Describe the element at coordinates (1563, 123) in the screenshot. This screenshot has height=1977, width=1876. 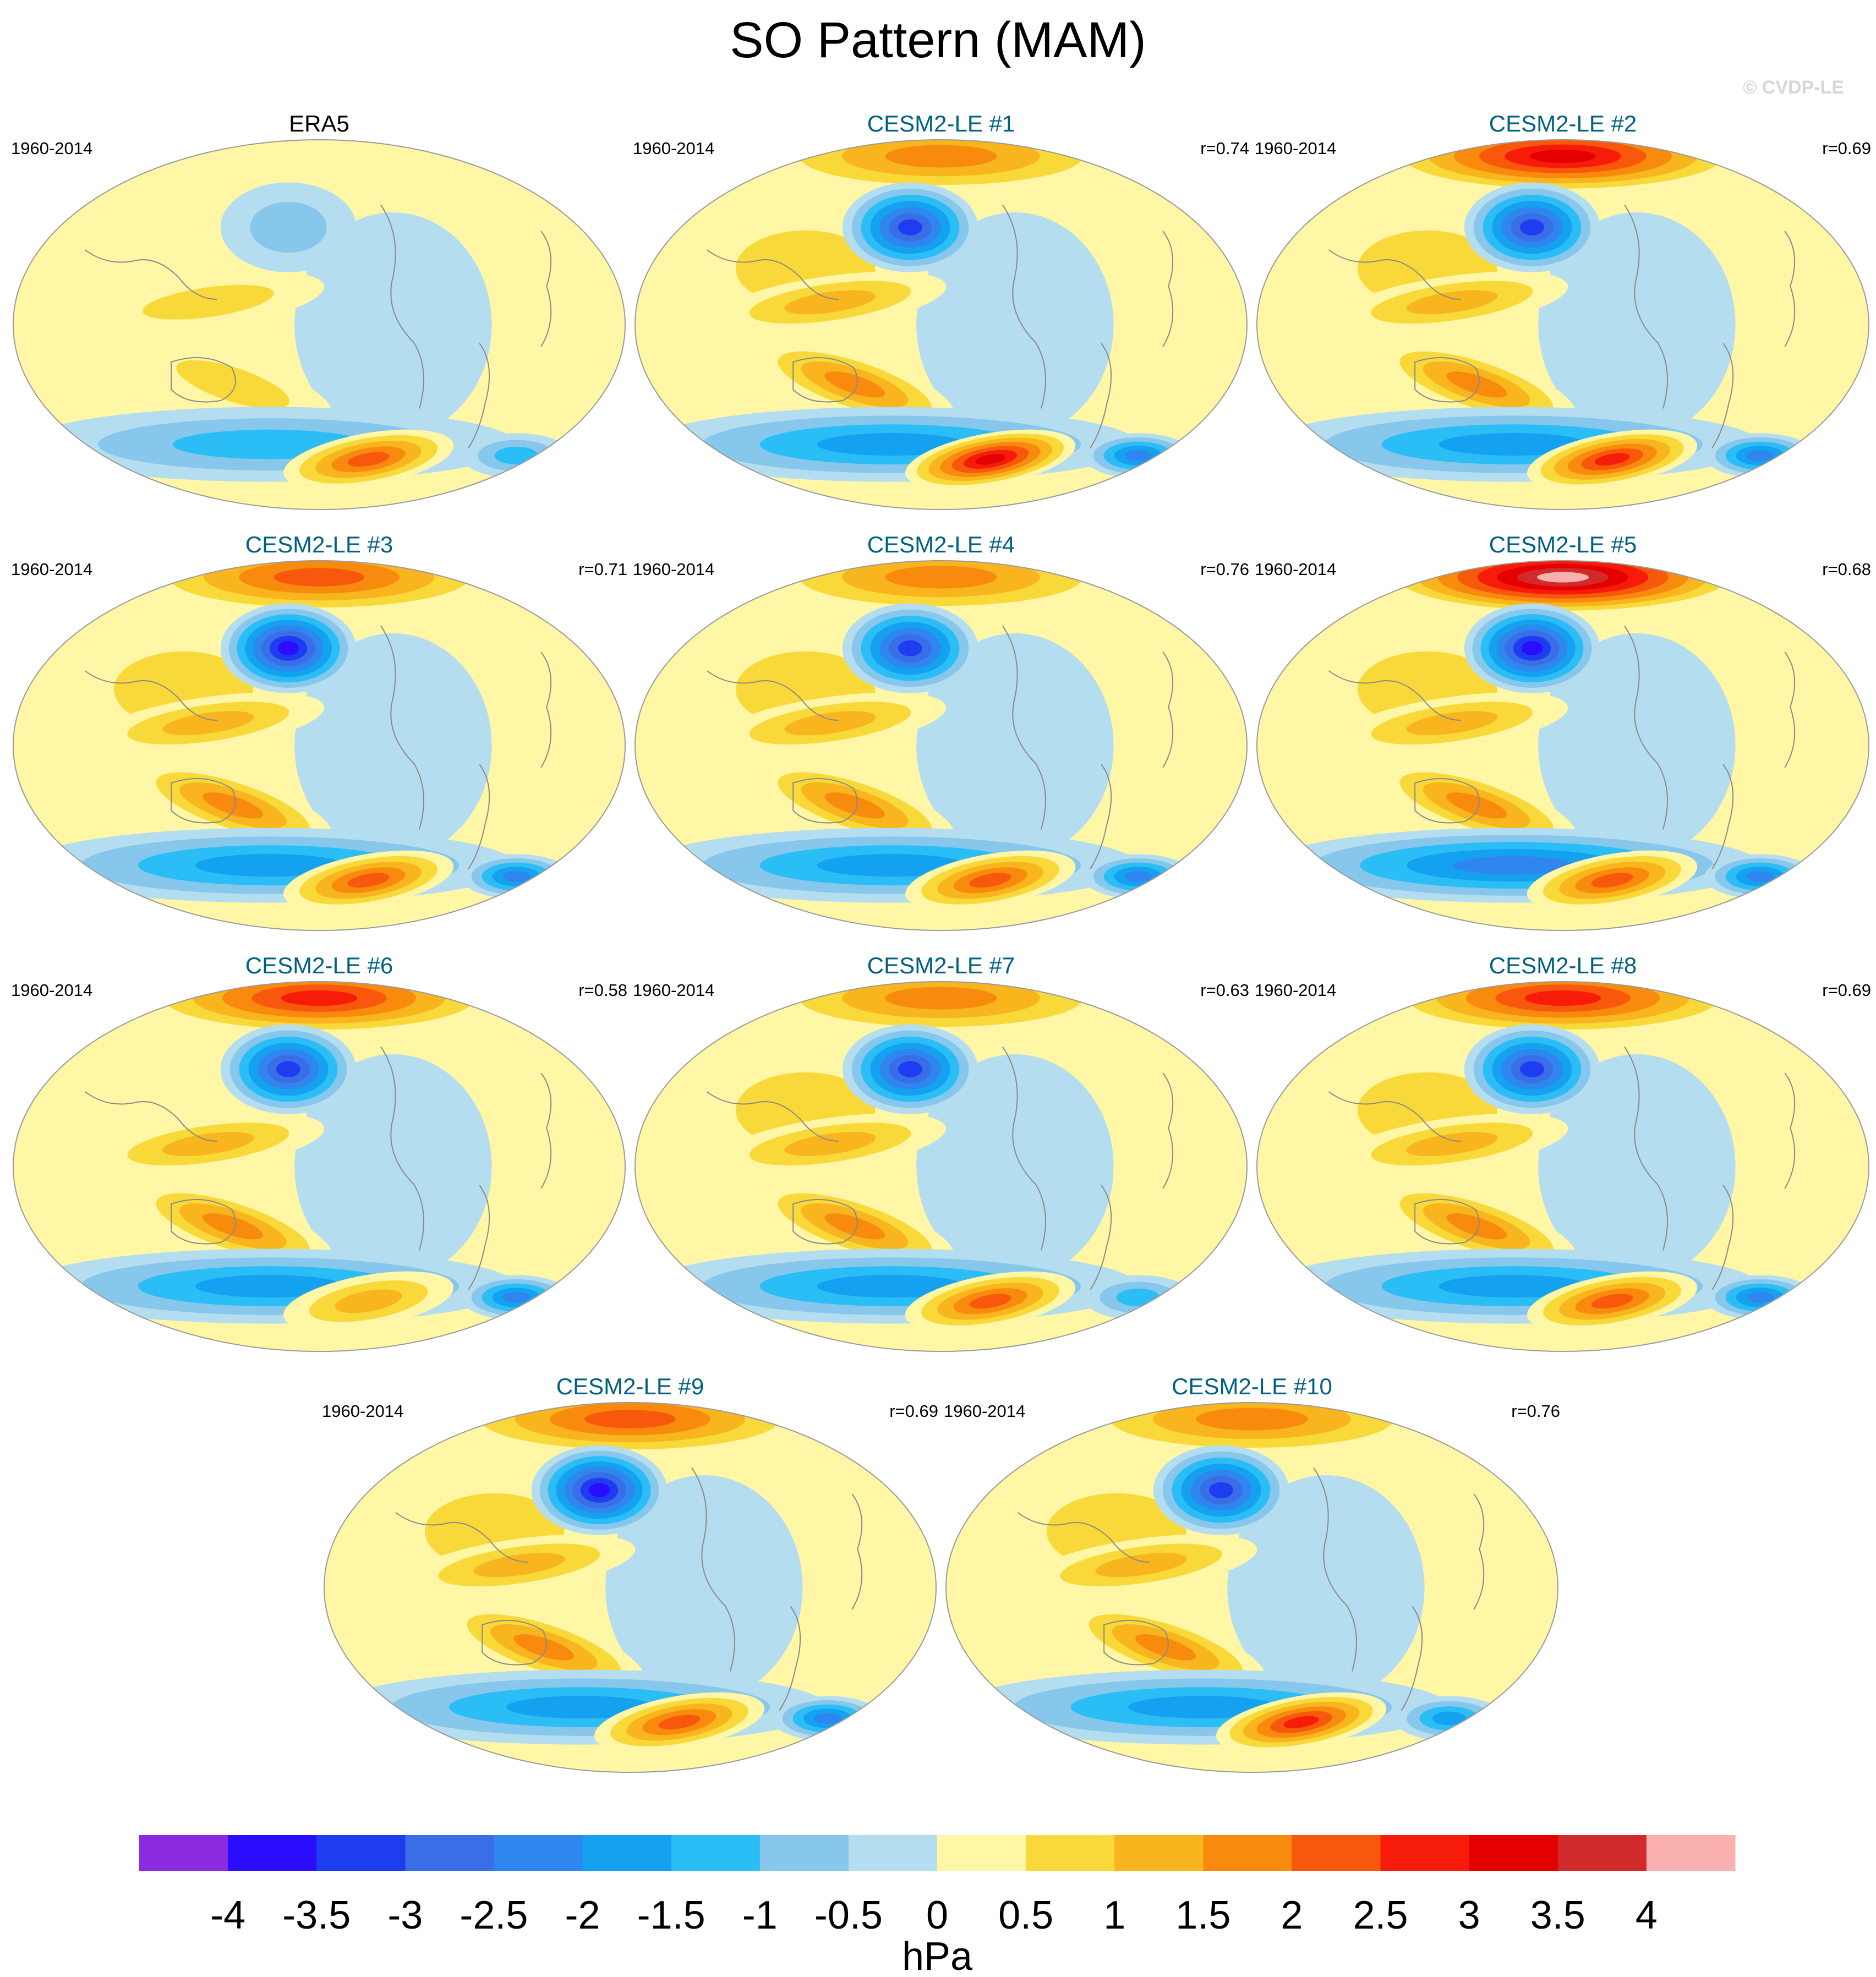
I see `panel-title: CESM2-LE #2` at that location.